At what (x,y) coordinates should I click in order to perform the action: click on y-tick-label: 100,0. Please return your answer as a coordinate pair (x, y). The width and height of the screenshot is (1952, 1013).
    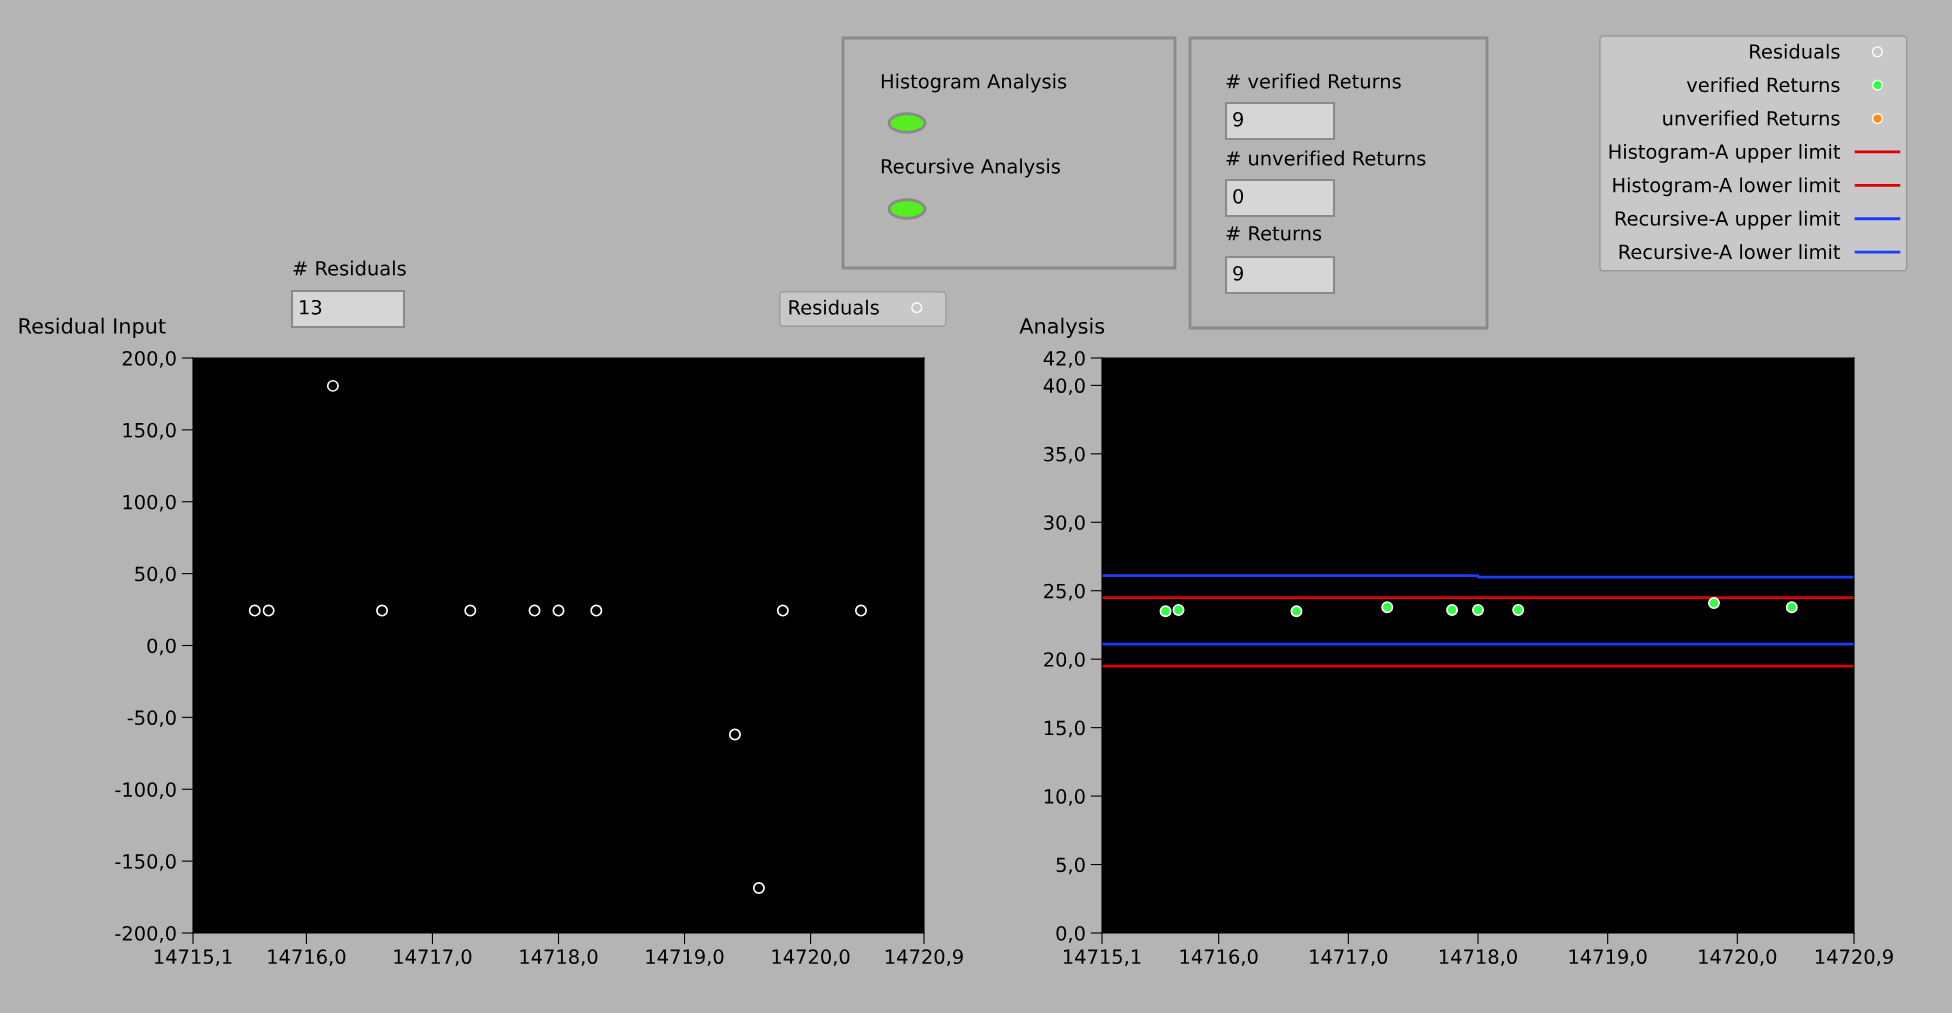
    Looking at the image, I should click on (149, 503).